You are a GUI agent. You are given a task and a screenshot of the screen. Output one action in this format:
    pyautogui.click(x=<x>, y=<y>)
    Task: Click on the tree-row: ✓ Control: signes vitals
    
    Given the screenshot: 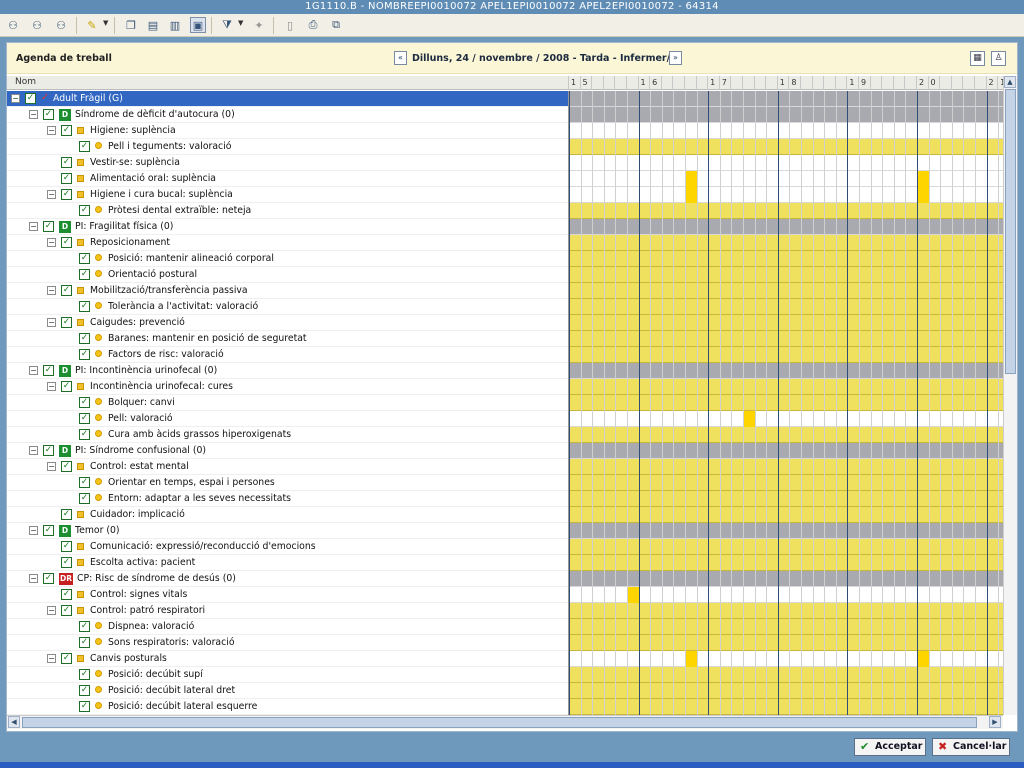 What is the action you would take?
    pyautogui.click(x=287, y=595)
    